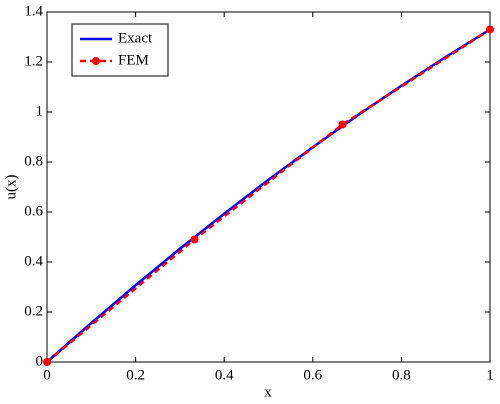 The width and height of the screenshot is (500, 404). What do you see at coordinates (33, 61) in the screenshot?
I see `y-tick-label: 1.2` at bounding box center [33, 61].